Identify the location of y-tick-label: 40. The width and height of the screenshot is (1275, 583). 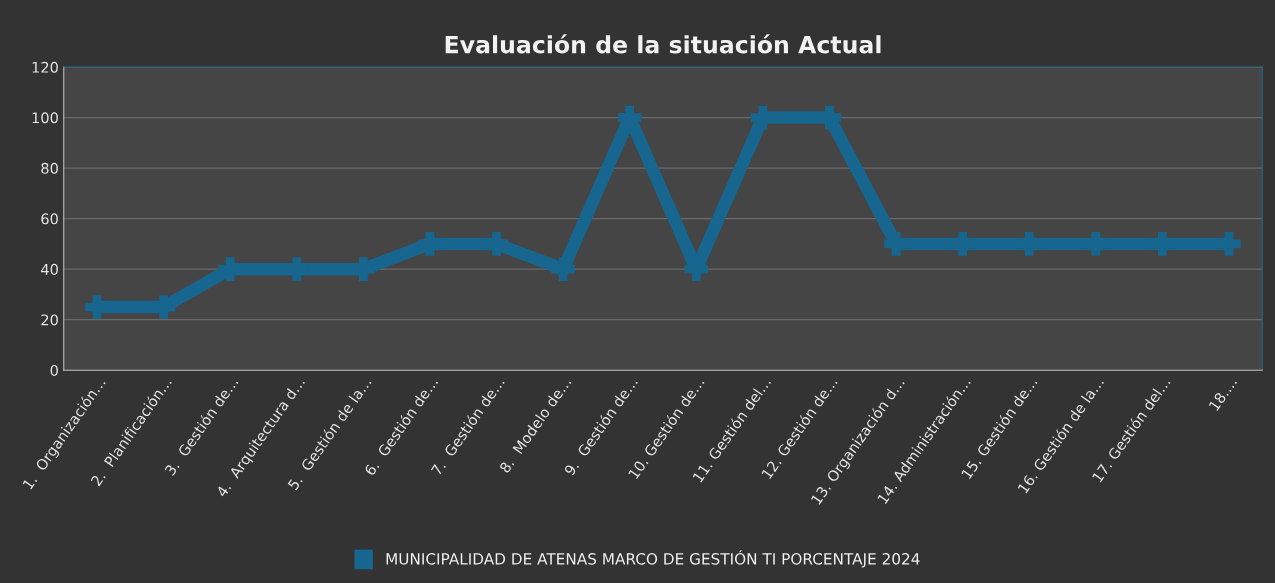
(49, 269).